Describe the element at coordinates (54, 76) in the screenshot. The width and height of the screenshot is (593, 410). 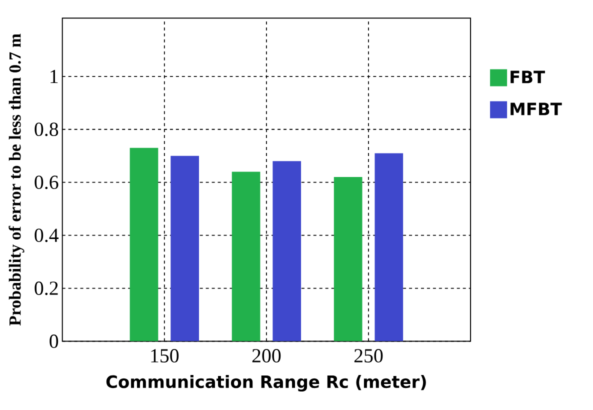
I see `y-tick-label: 1` at that location.